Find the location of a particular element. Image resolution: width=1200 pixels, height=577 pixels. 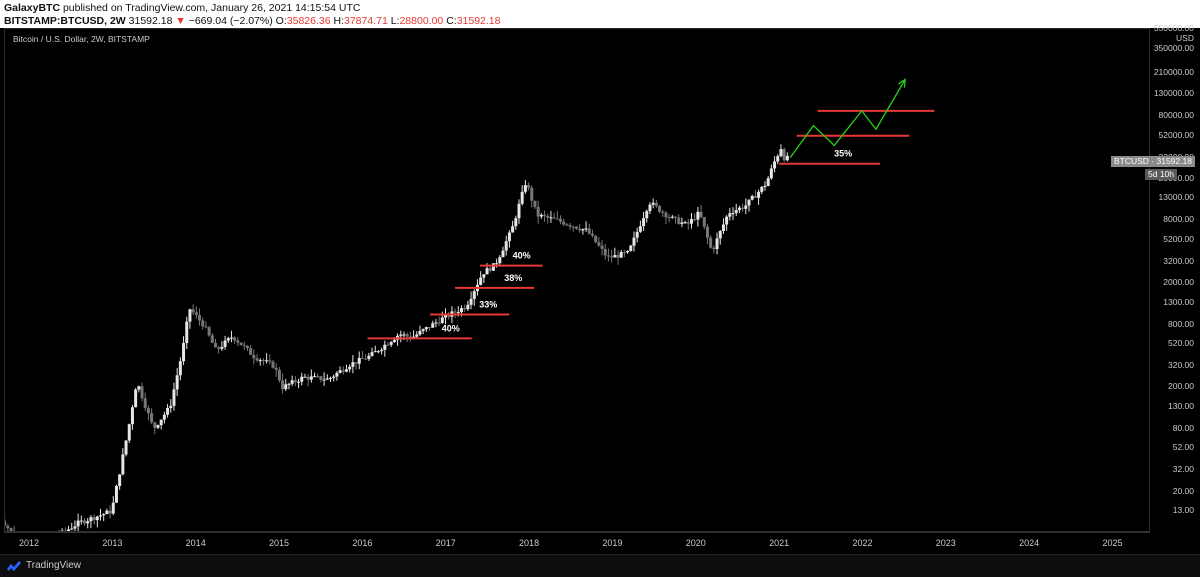

percent-label: 33% is located at coordinates (488, 305).